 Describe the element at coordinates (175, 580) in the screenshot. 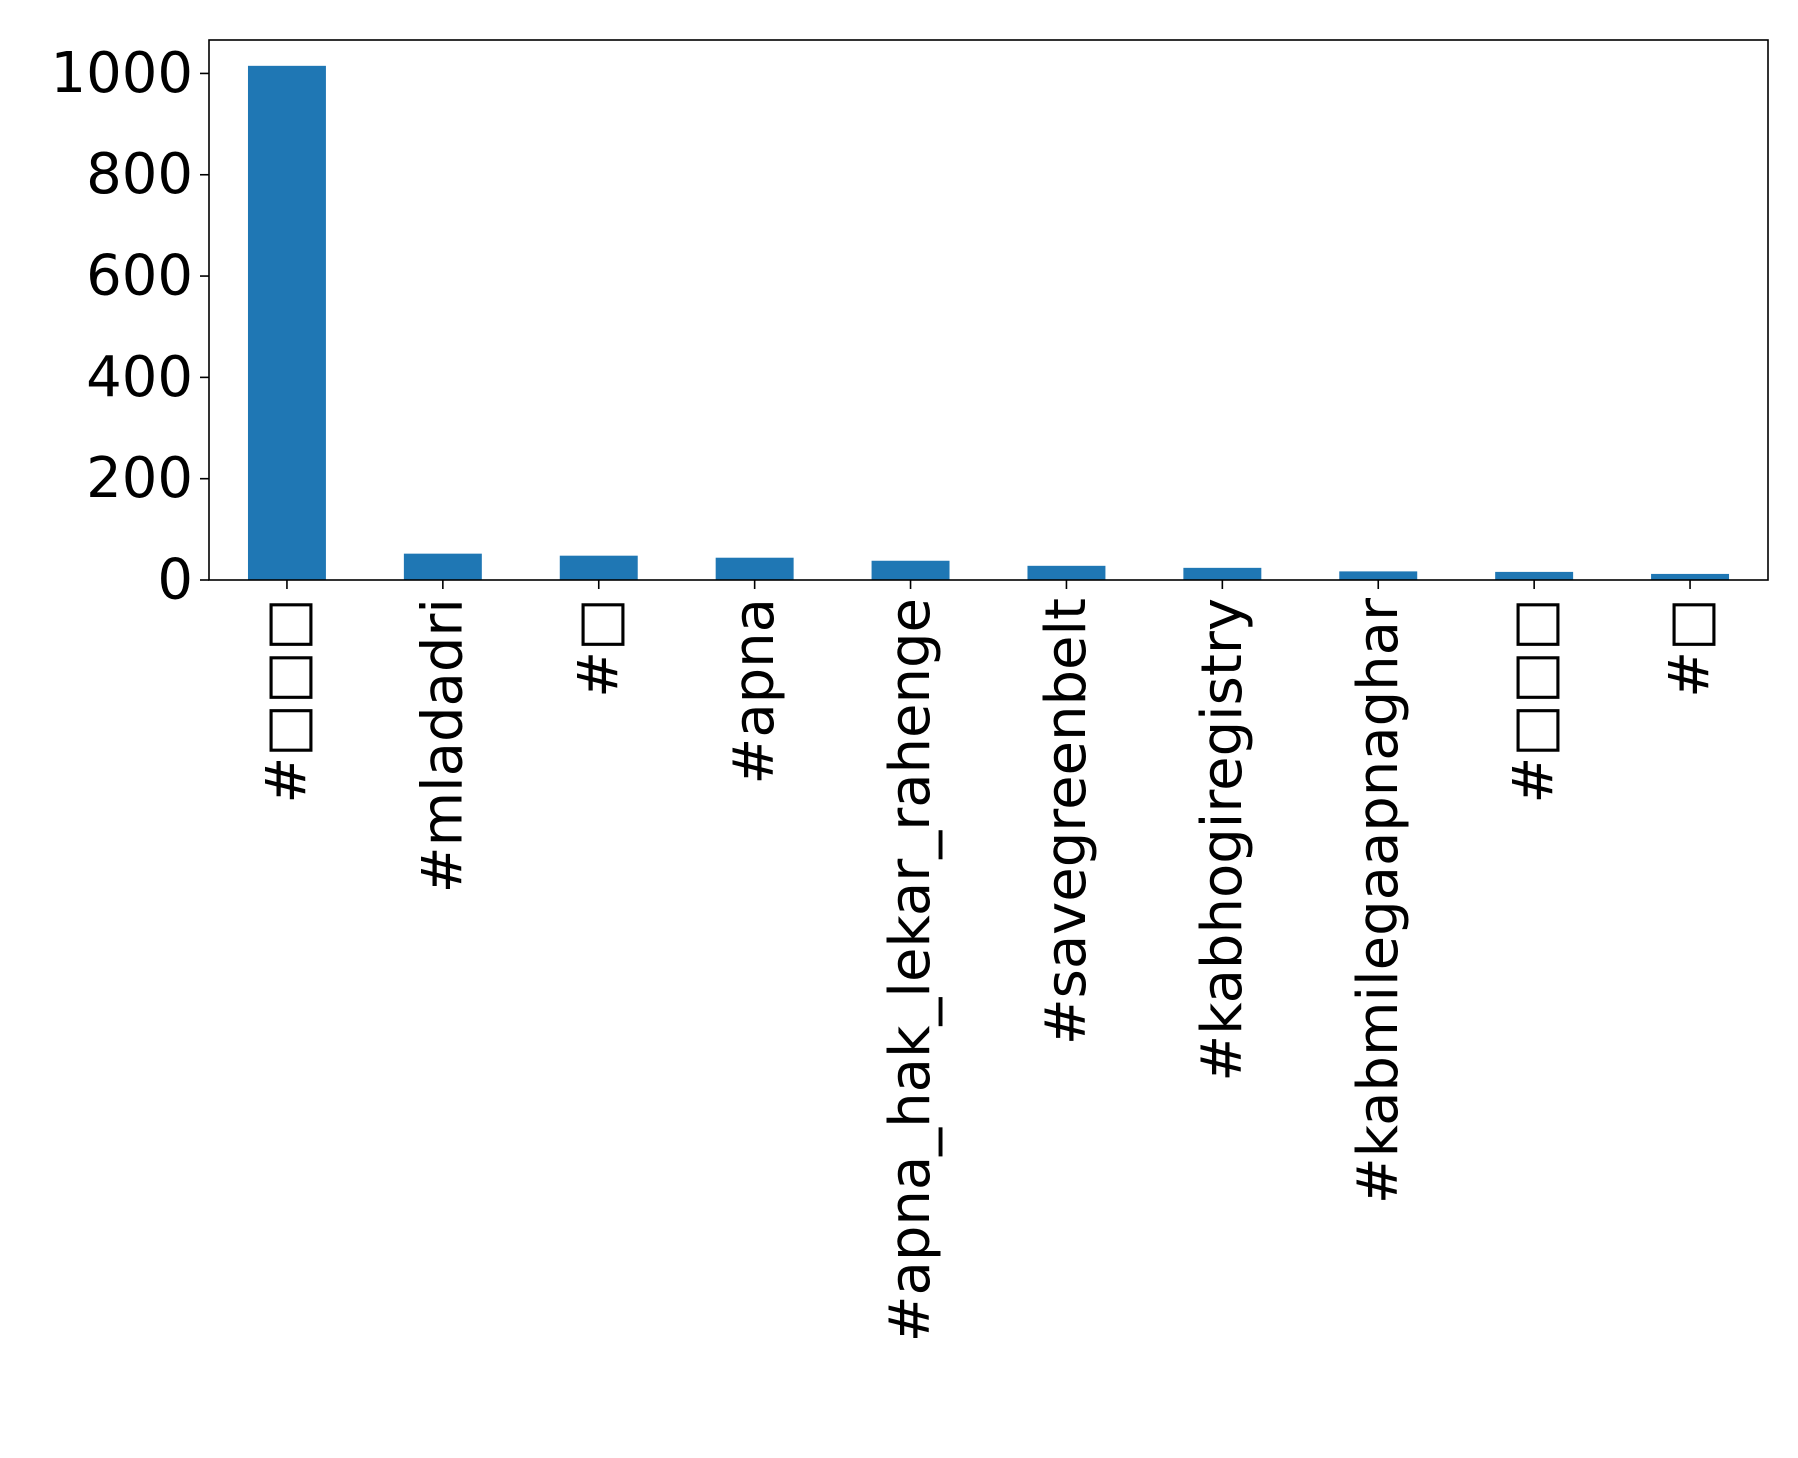

I see `y-tick-label: 0` at that location.